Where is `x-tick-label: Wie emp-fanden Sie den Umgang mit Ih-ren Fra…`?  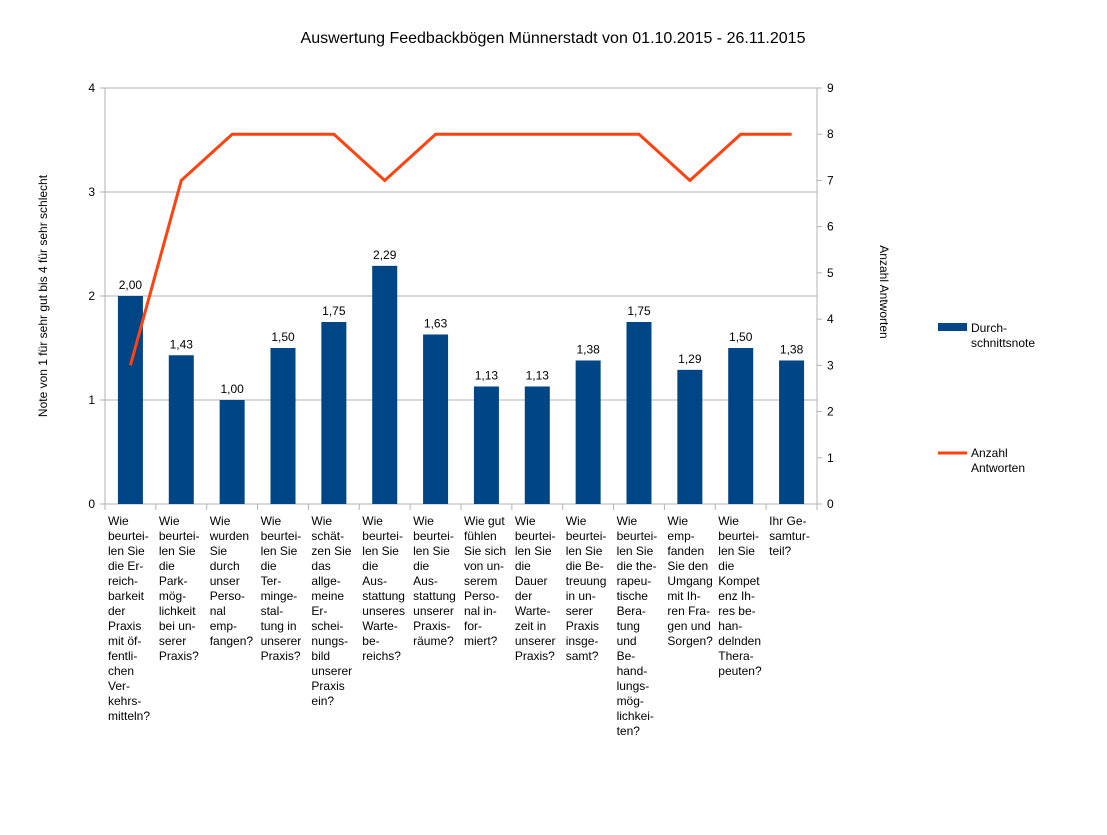 x-tick-label: Wie emp-fanden Sie den Umgang mit Ih-ren Fra… is located at coordinates (690, 581).